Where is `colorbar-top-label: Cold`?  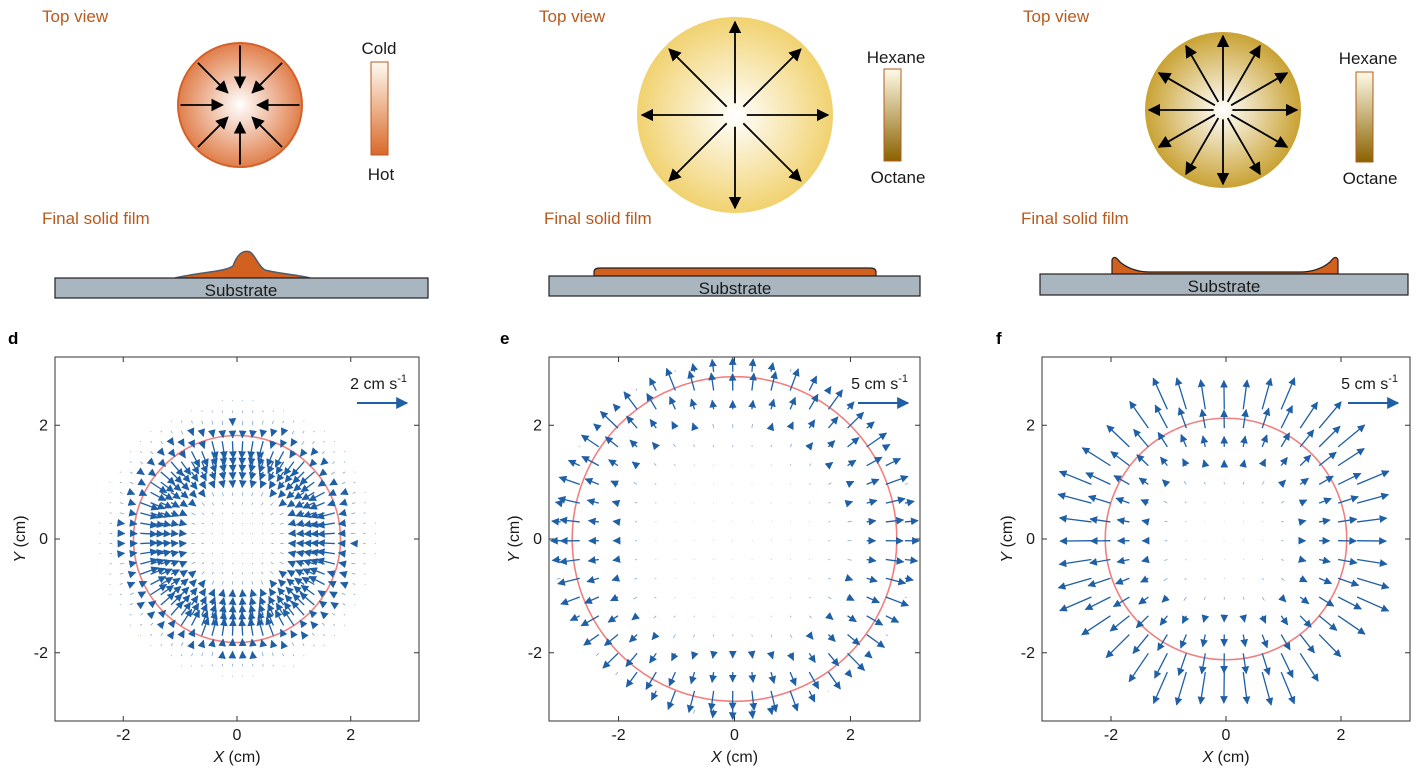
colorbar-top-label: Cold is located at coordinates (379, 48).